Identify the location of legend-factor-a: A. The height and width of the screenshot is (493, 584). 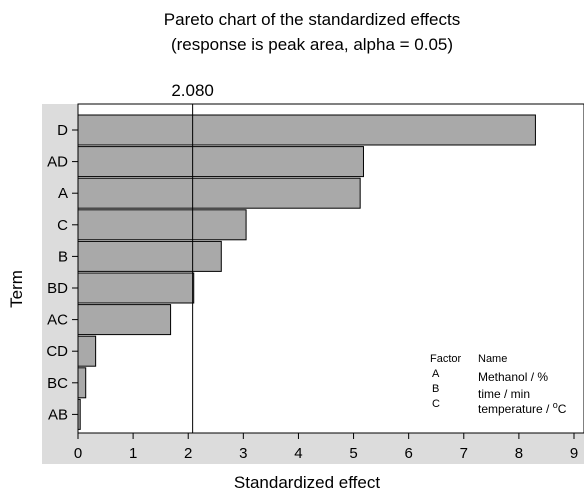
(436, 374).